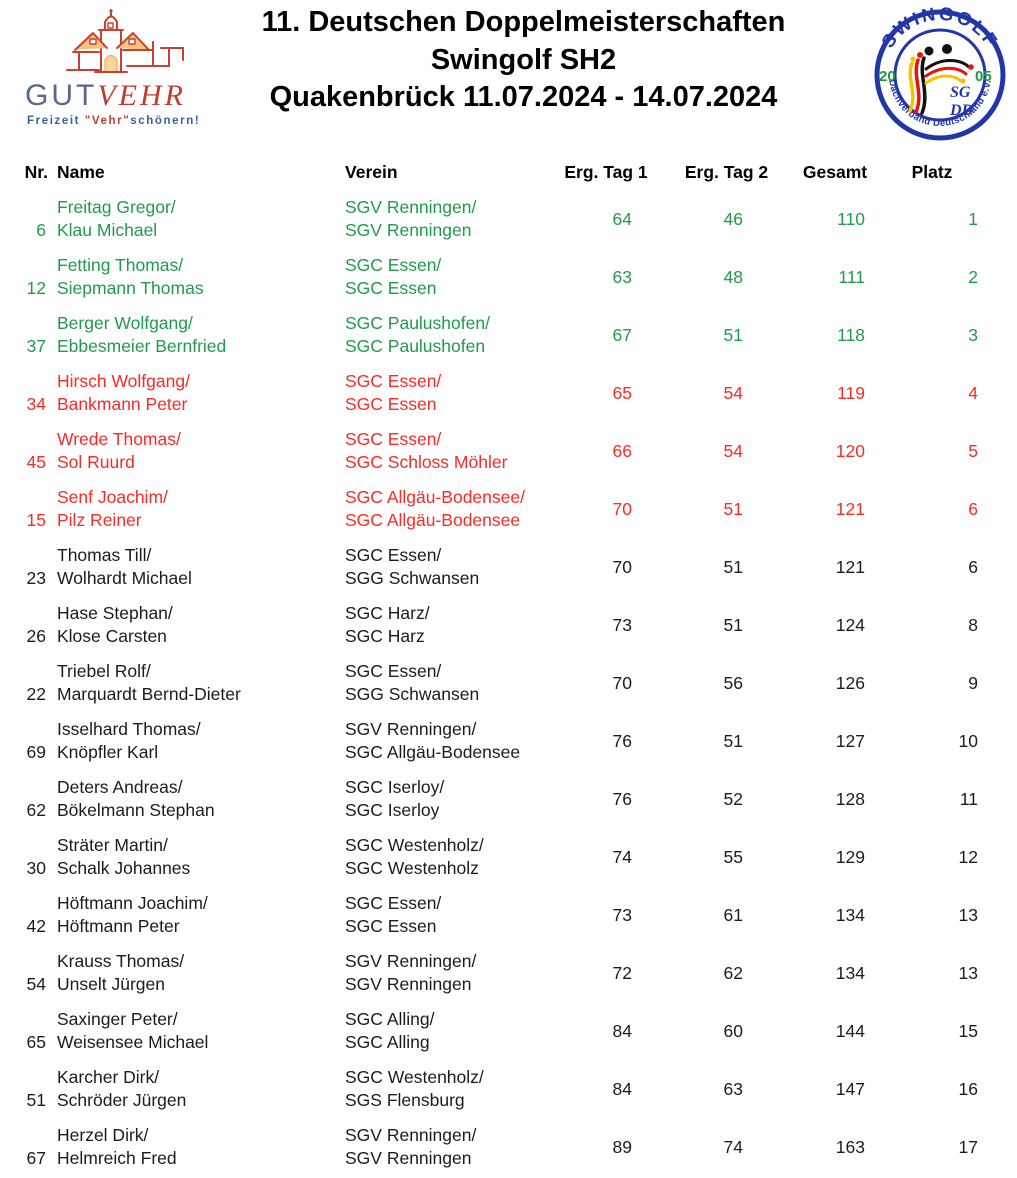 The image size is (1017, 1178). What do you see at coordinates (104, 555) in the screenshot?
I see `player-1-name: Thomas Till/` at bounding box center [104, 555].